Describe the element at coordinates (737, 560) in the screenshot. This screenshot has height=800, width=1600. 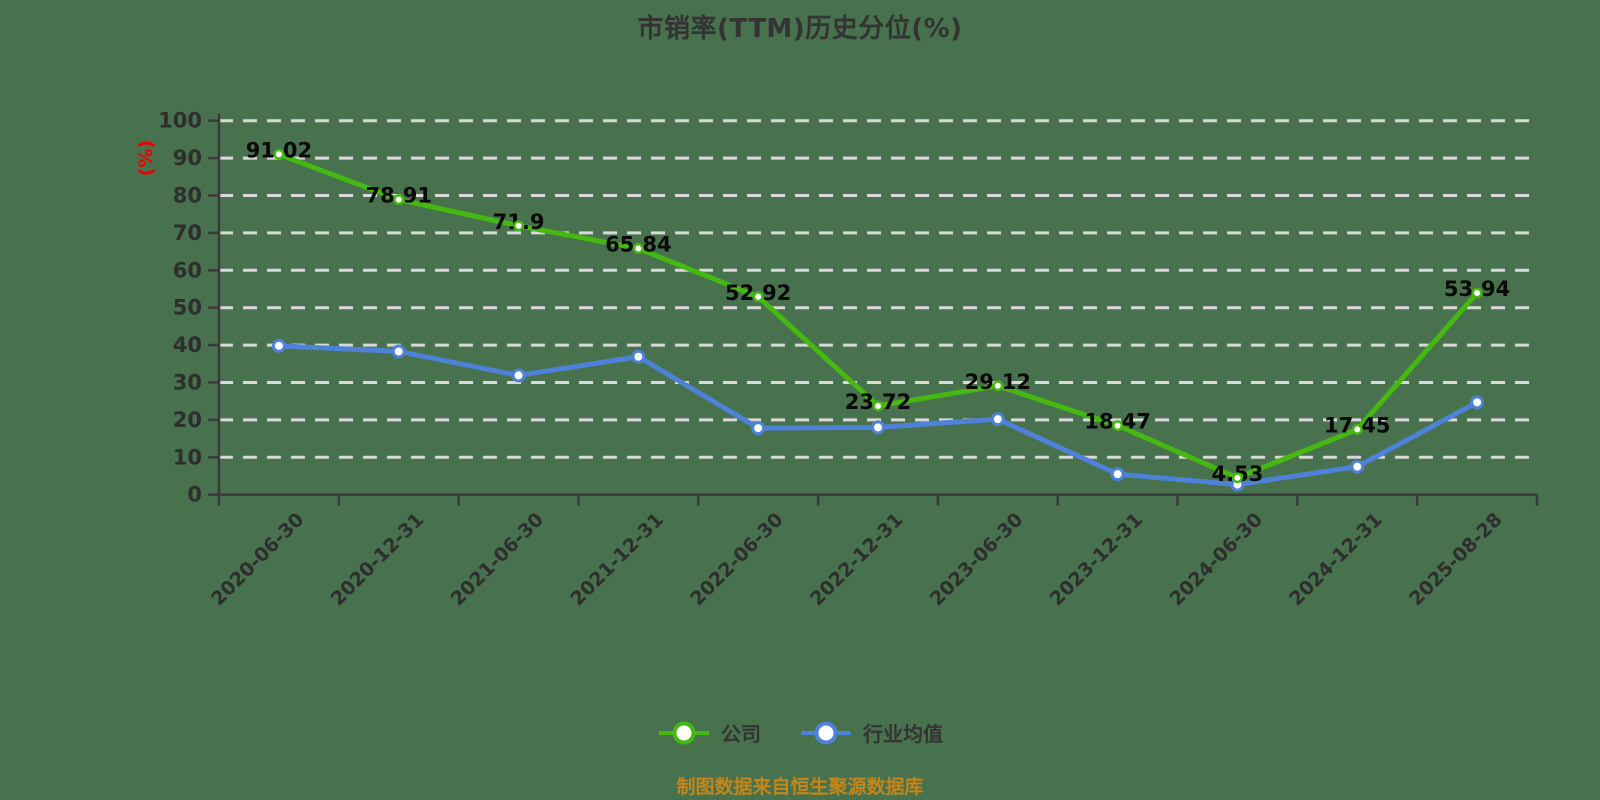
I see `svg-text: 2022-06-30` at that location.